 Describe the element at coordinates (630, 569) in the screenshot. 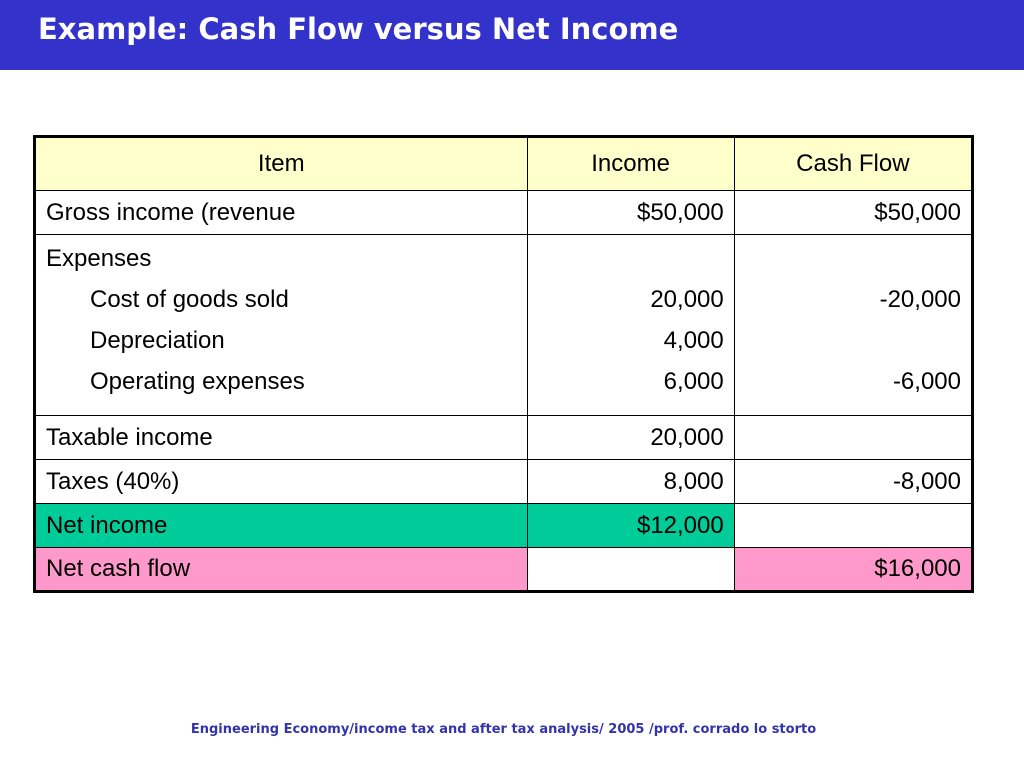

I see `cell-income` at that location.